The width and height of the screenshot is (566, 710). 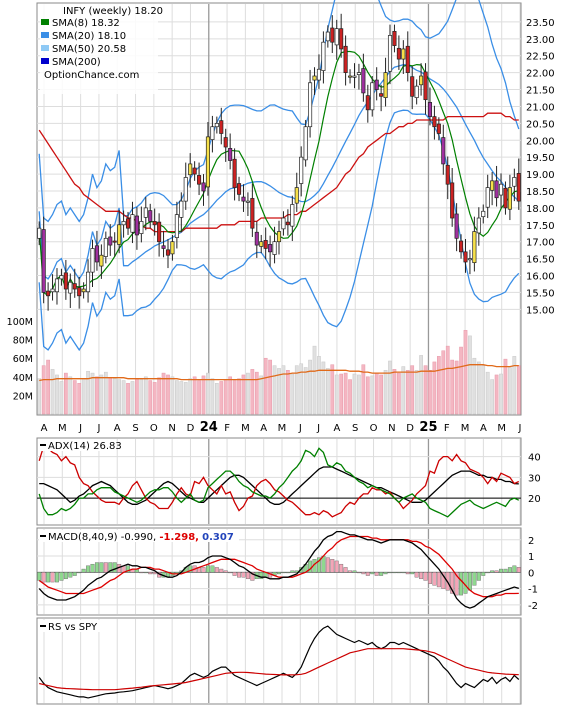 I want to click on rs-legend: RS vs SPY, so click(x=73, y=626).